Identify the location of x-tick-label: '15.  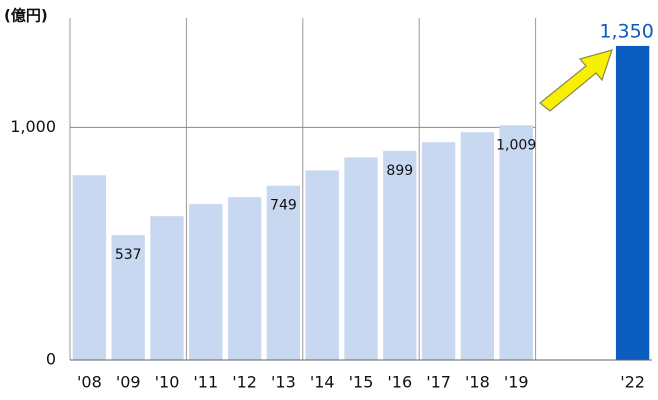
(361, 382).